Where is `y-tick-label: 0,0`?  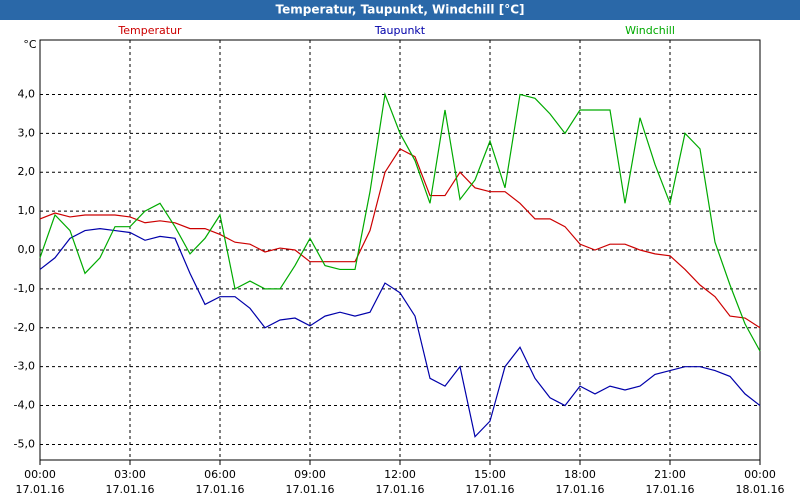
y-tick-label: 0,0 is located at coordinates (27, 249).